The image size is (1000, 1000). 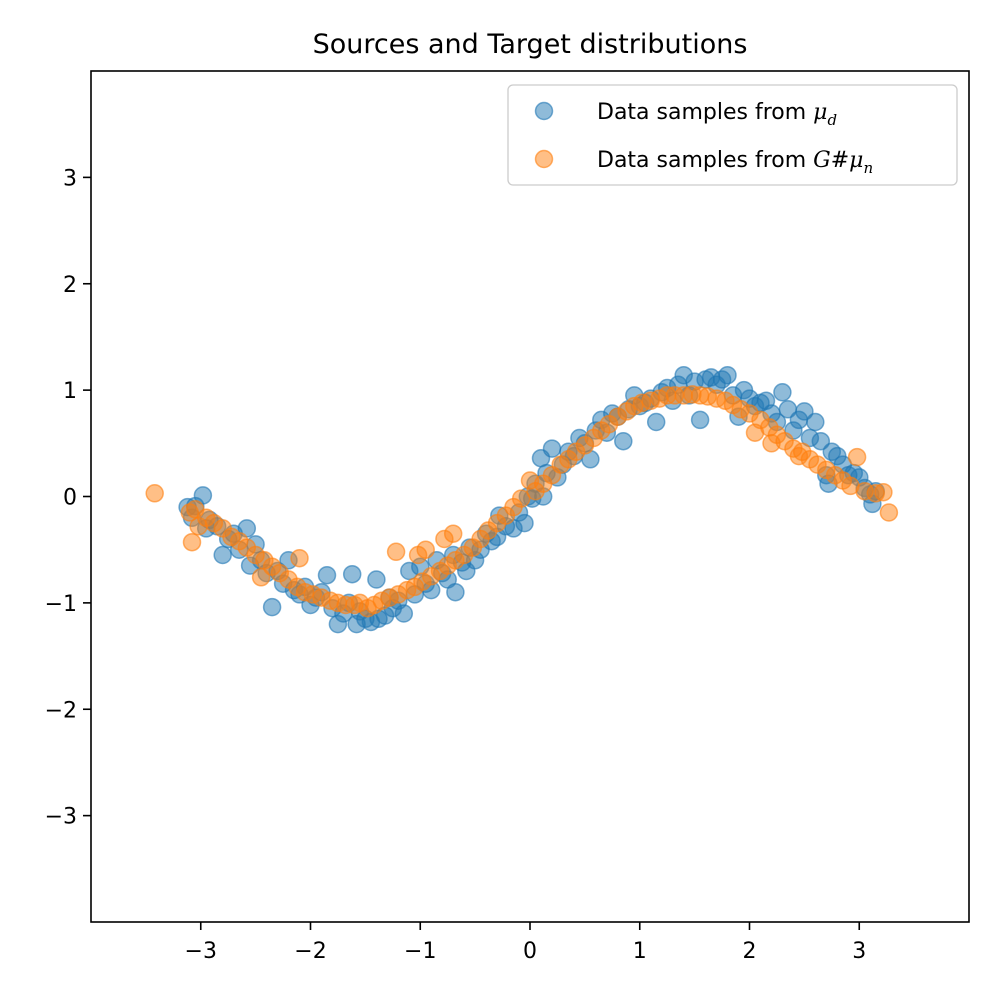 I want to click on legend-label-mu-d-math: μ, so click(x=820, y=112).